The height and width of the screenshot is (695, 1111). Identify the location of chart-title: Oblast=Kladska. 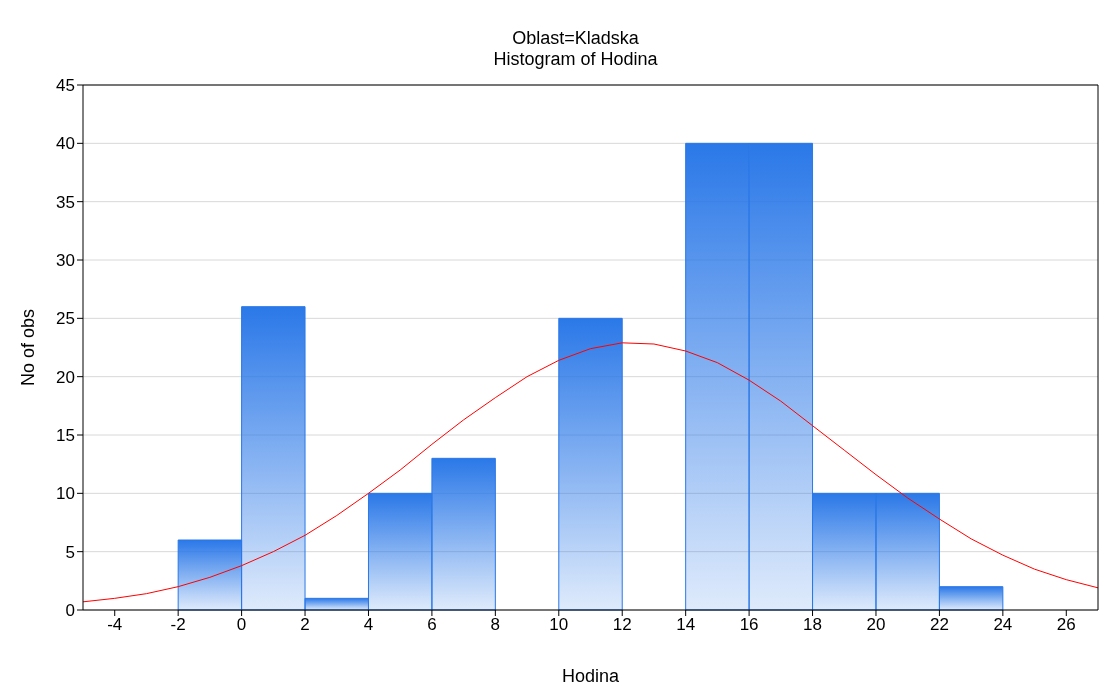
(575, 38).